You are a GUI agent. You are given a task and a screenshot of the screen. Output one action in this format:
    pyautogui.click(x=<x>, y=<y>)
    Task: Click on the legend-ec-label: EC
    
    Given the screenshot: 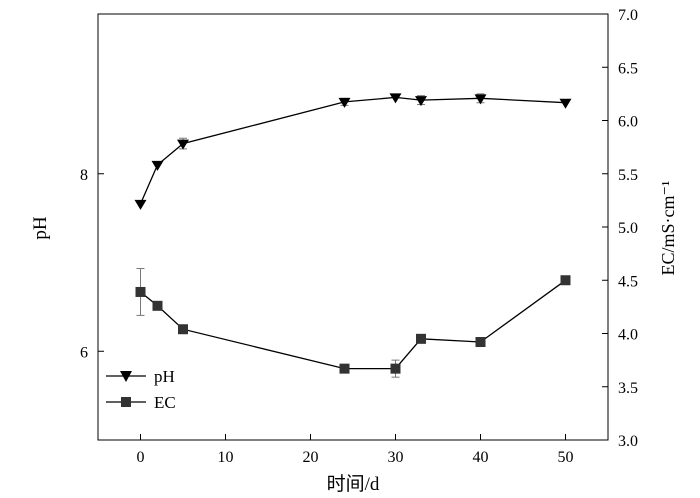 What is the action you would take?
    pyautogui.click(x=165, y=402)
    